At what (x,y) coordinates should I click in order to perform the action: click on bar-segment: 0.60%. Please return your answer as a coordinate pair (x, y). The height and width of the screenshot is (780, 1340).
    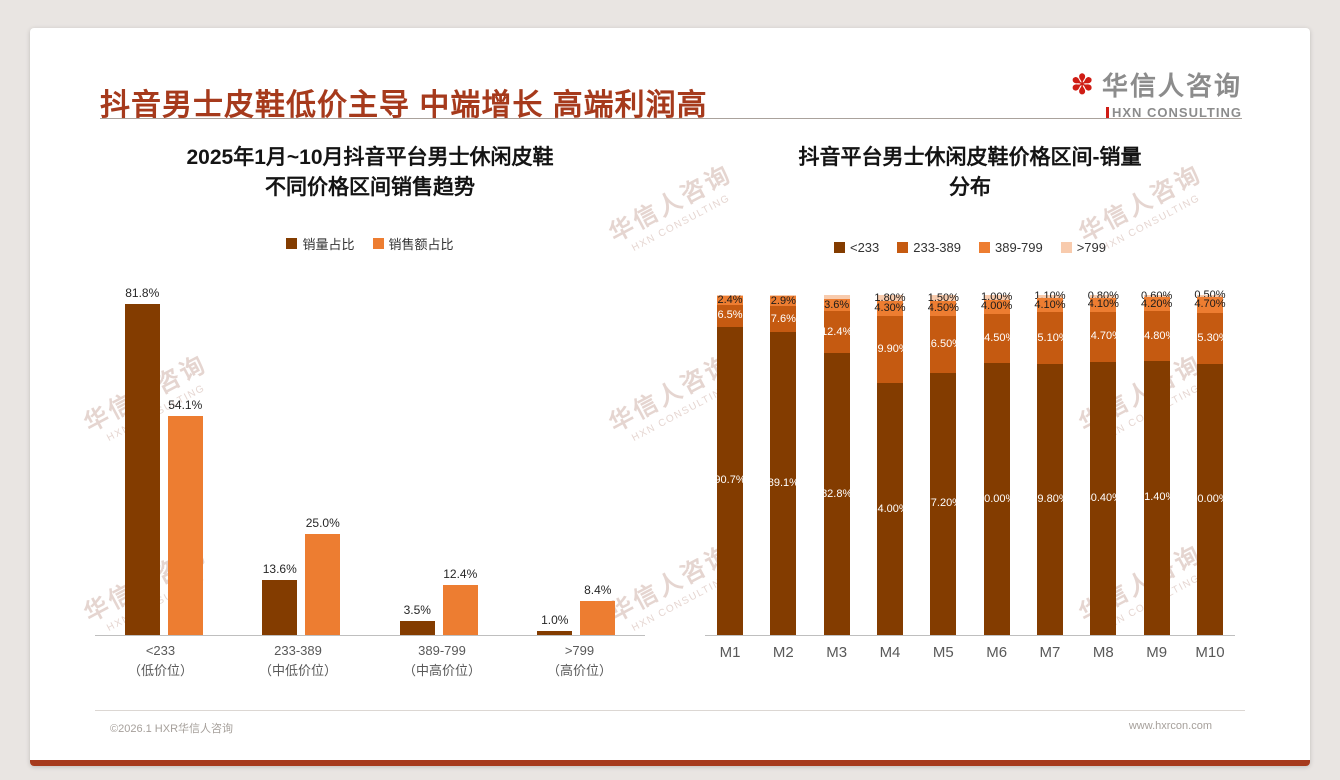
    Looking at the image, I should click on (1156, 295).